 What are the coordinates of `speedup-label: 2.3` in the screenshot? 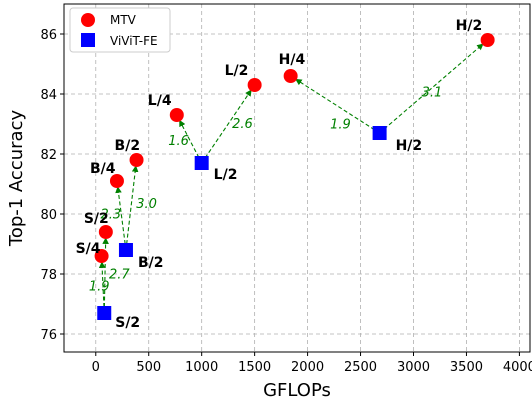 It's located at (110, 215).